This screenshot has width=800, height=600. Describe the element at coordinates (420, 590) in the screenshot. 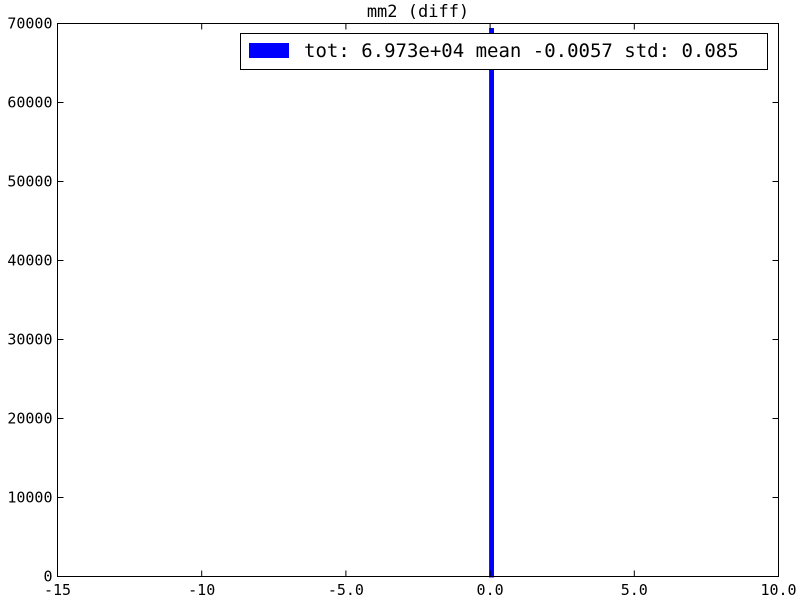

I see `x-tick-labels: -15 -10 -5.0 0.0 5.0 10.0` at that location.